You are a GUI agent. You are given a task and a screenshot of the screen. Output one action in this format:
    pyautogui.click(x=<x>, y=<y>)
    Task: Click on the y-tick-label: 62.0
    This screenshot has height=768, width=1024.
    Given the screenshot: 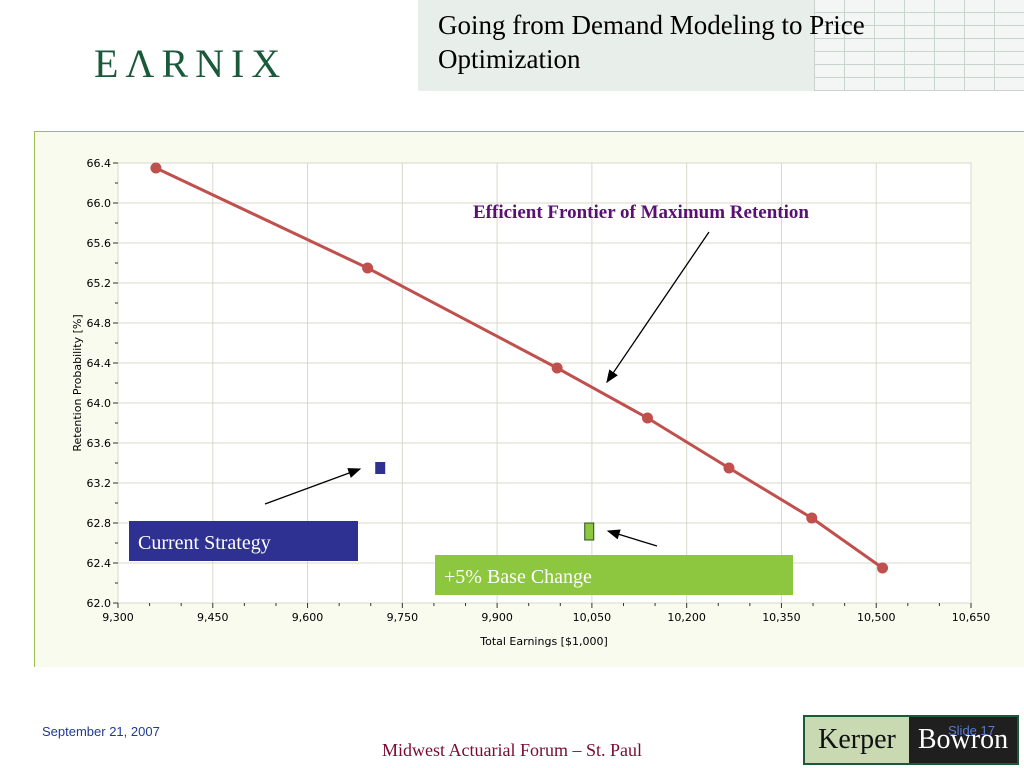 What is the action you would take?
    pyautogui.click(x=99, y=603)
    